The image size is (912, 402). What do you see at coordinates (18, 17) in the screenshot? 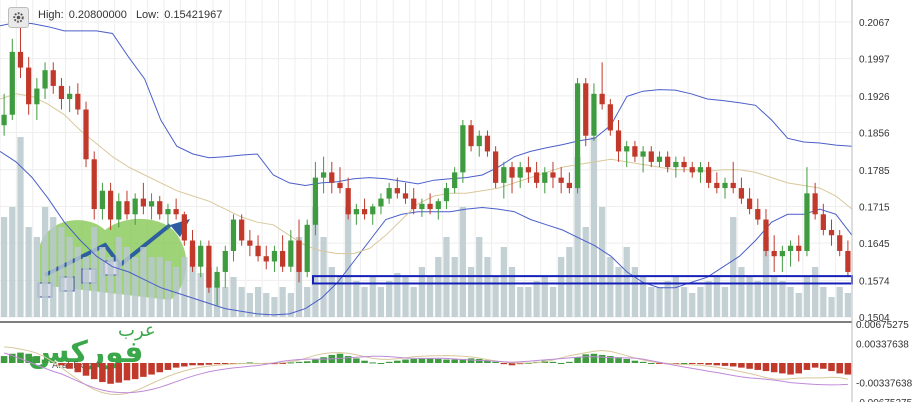
I see `settings-gear-button` at bounding box center [18, 17].